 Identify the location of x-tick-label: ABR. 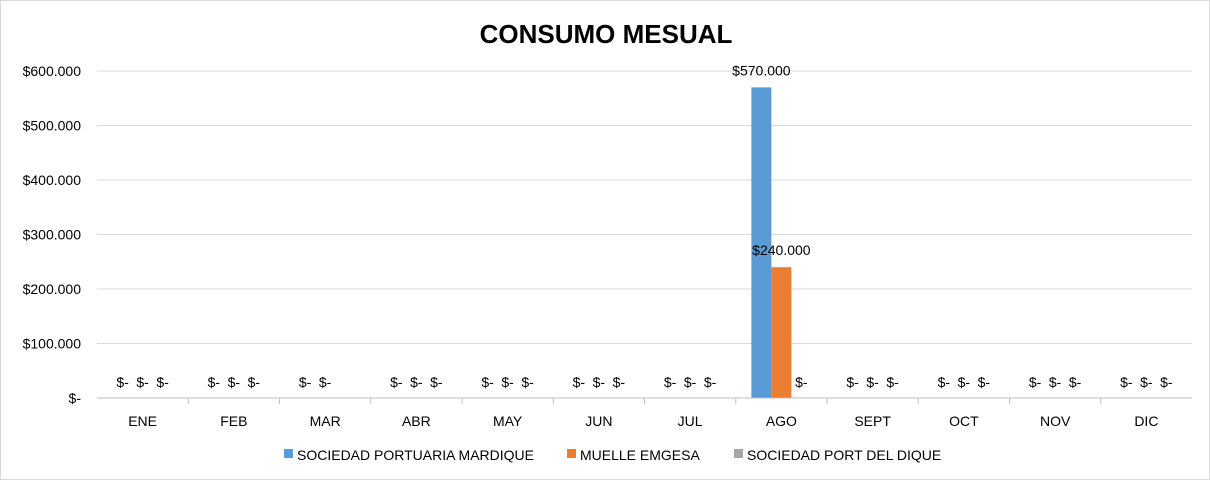
(416, 421).